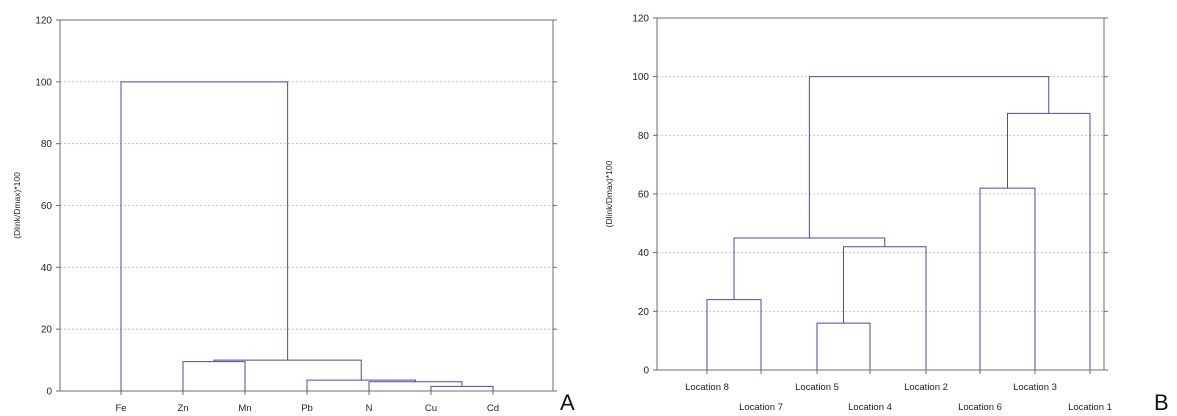 This screenshot has height=416, width=1177. Describe the element at coordinates (1090, 407) in the screenshot. I see `leaf-label: Location 1` at that location.